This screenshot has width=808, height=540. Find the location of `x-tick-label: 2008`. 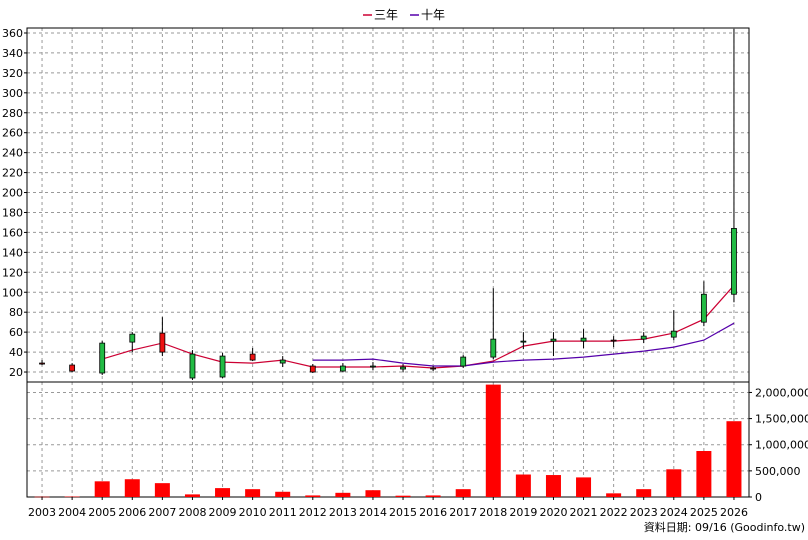

x-tick-label: 2008 is located at coordinates (192, 512).